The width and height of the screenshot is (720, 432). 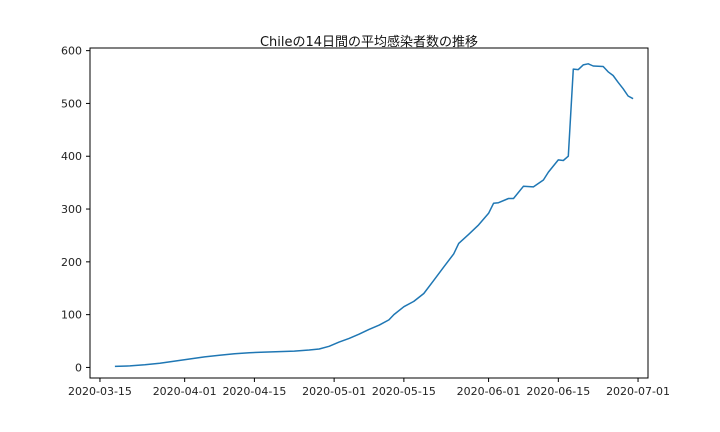 I want to click on y-tick-label: 400, so click(x=71, y=156).